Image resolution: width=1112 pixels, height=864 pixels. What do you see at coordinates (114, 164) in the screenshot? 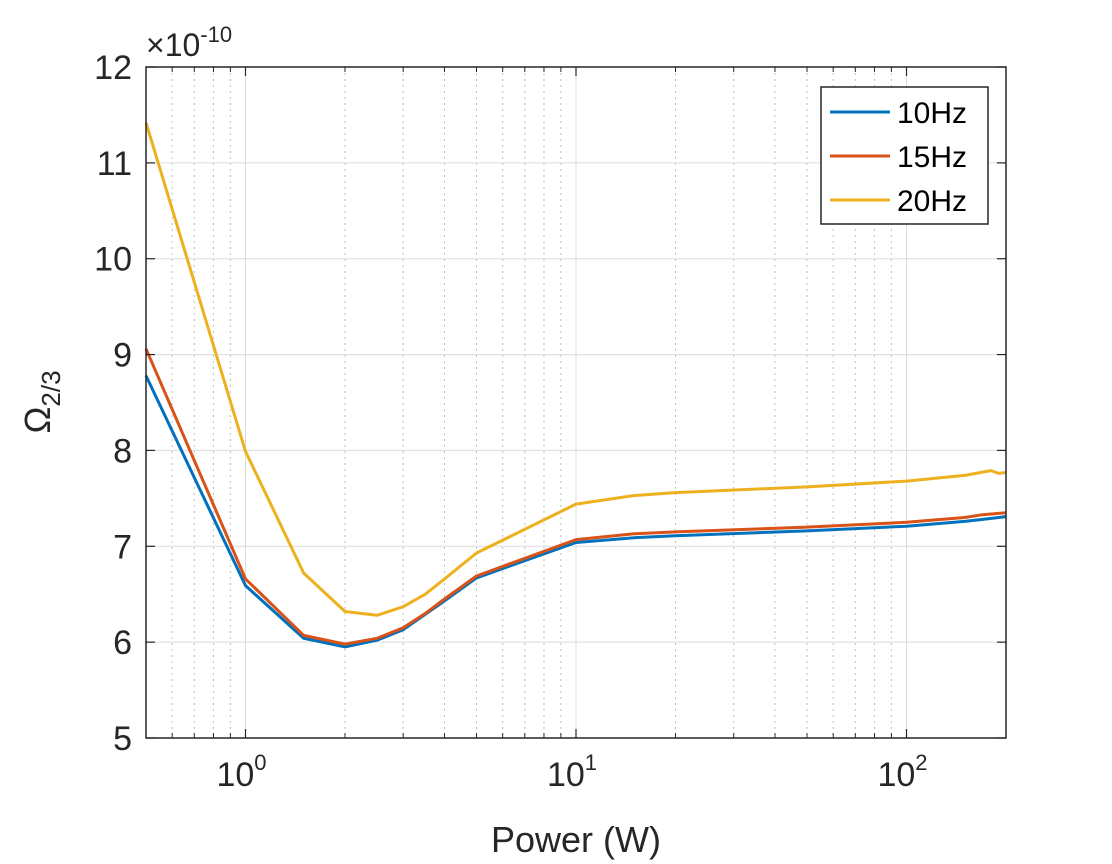
I see `y-tick-label: 11` at bounding box center [114, 164].